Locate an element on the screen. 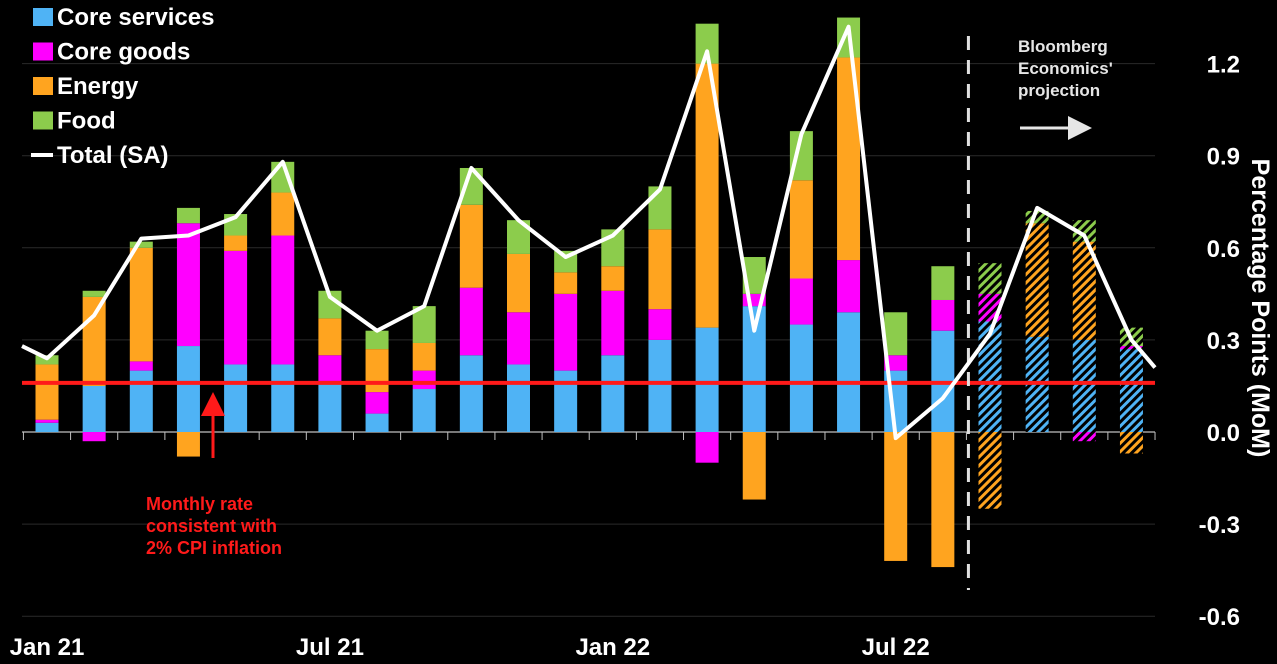 This screenshot has height=664, width=1277. reference-annotation-line: 2% CPI inflation is located at coordinates (214, 548).